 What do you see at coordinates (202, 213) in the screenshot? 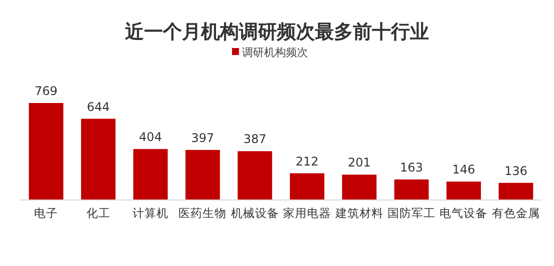
I see `x-tick-label: 医药生物` at bounding box center [202, 213].